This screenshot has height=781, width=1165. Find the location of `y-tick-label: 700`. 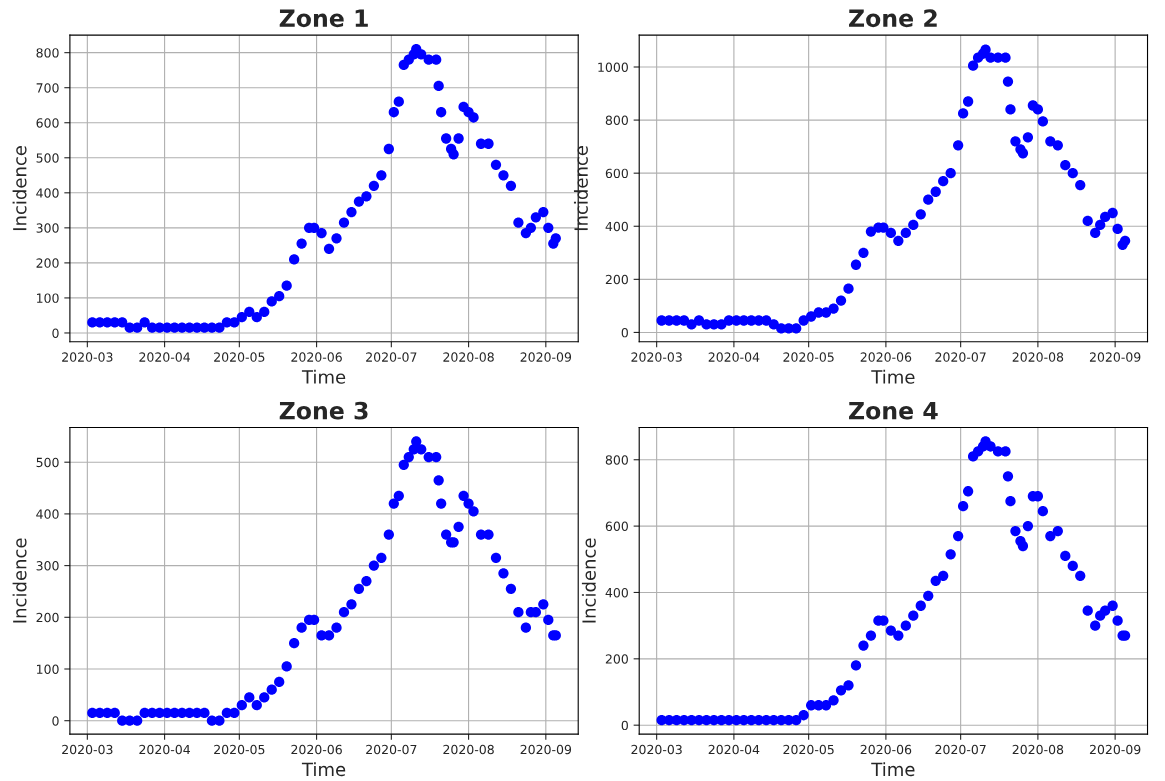

y-tick-label: 700 is located at coordinates (47, 88).